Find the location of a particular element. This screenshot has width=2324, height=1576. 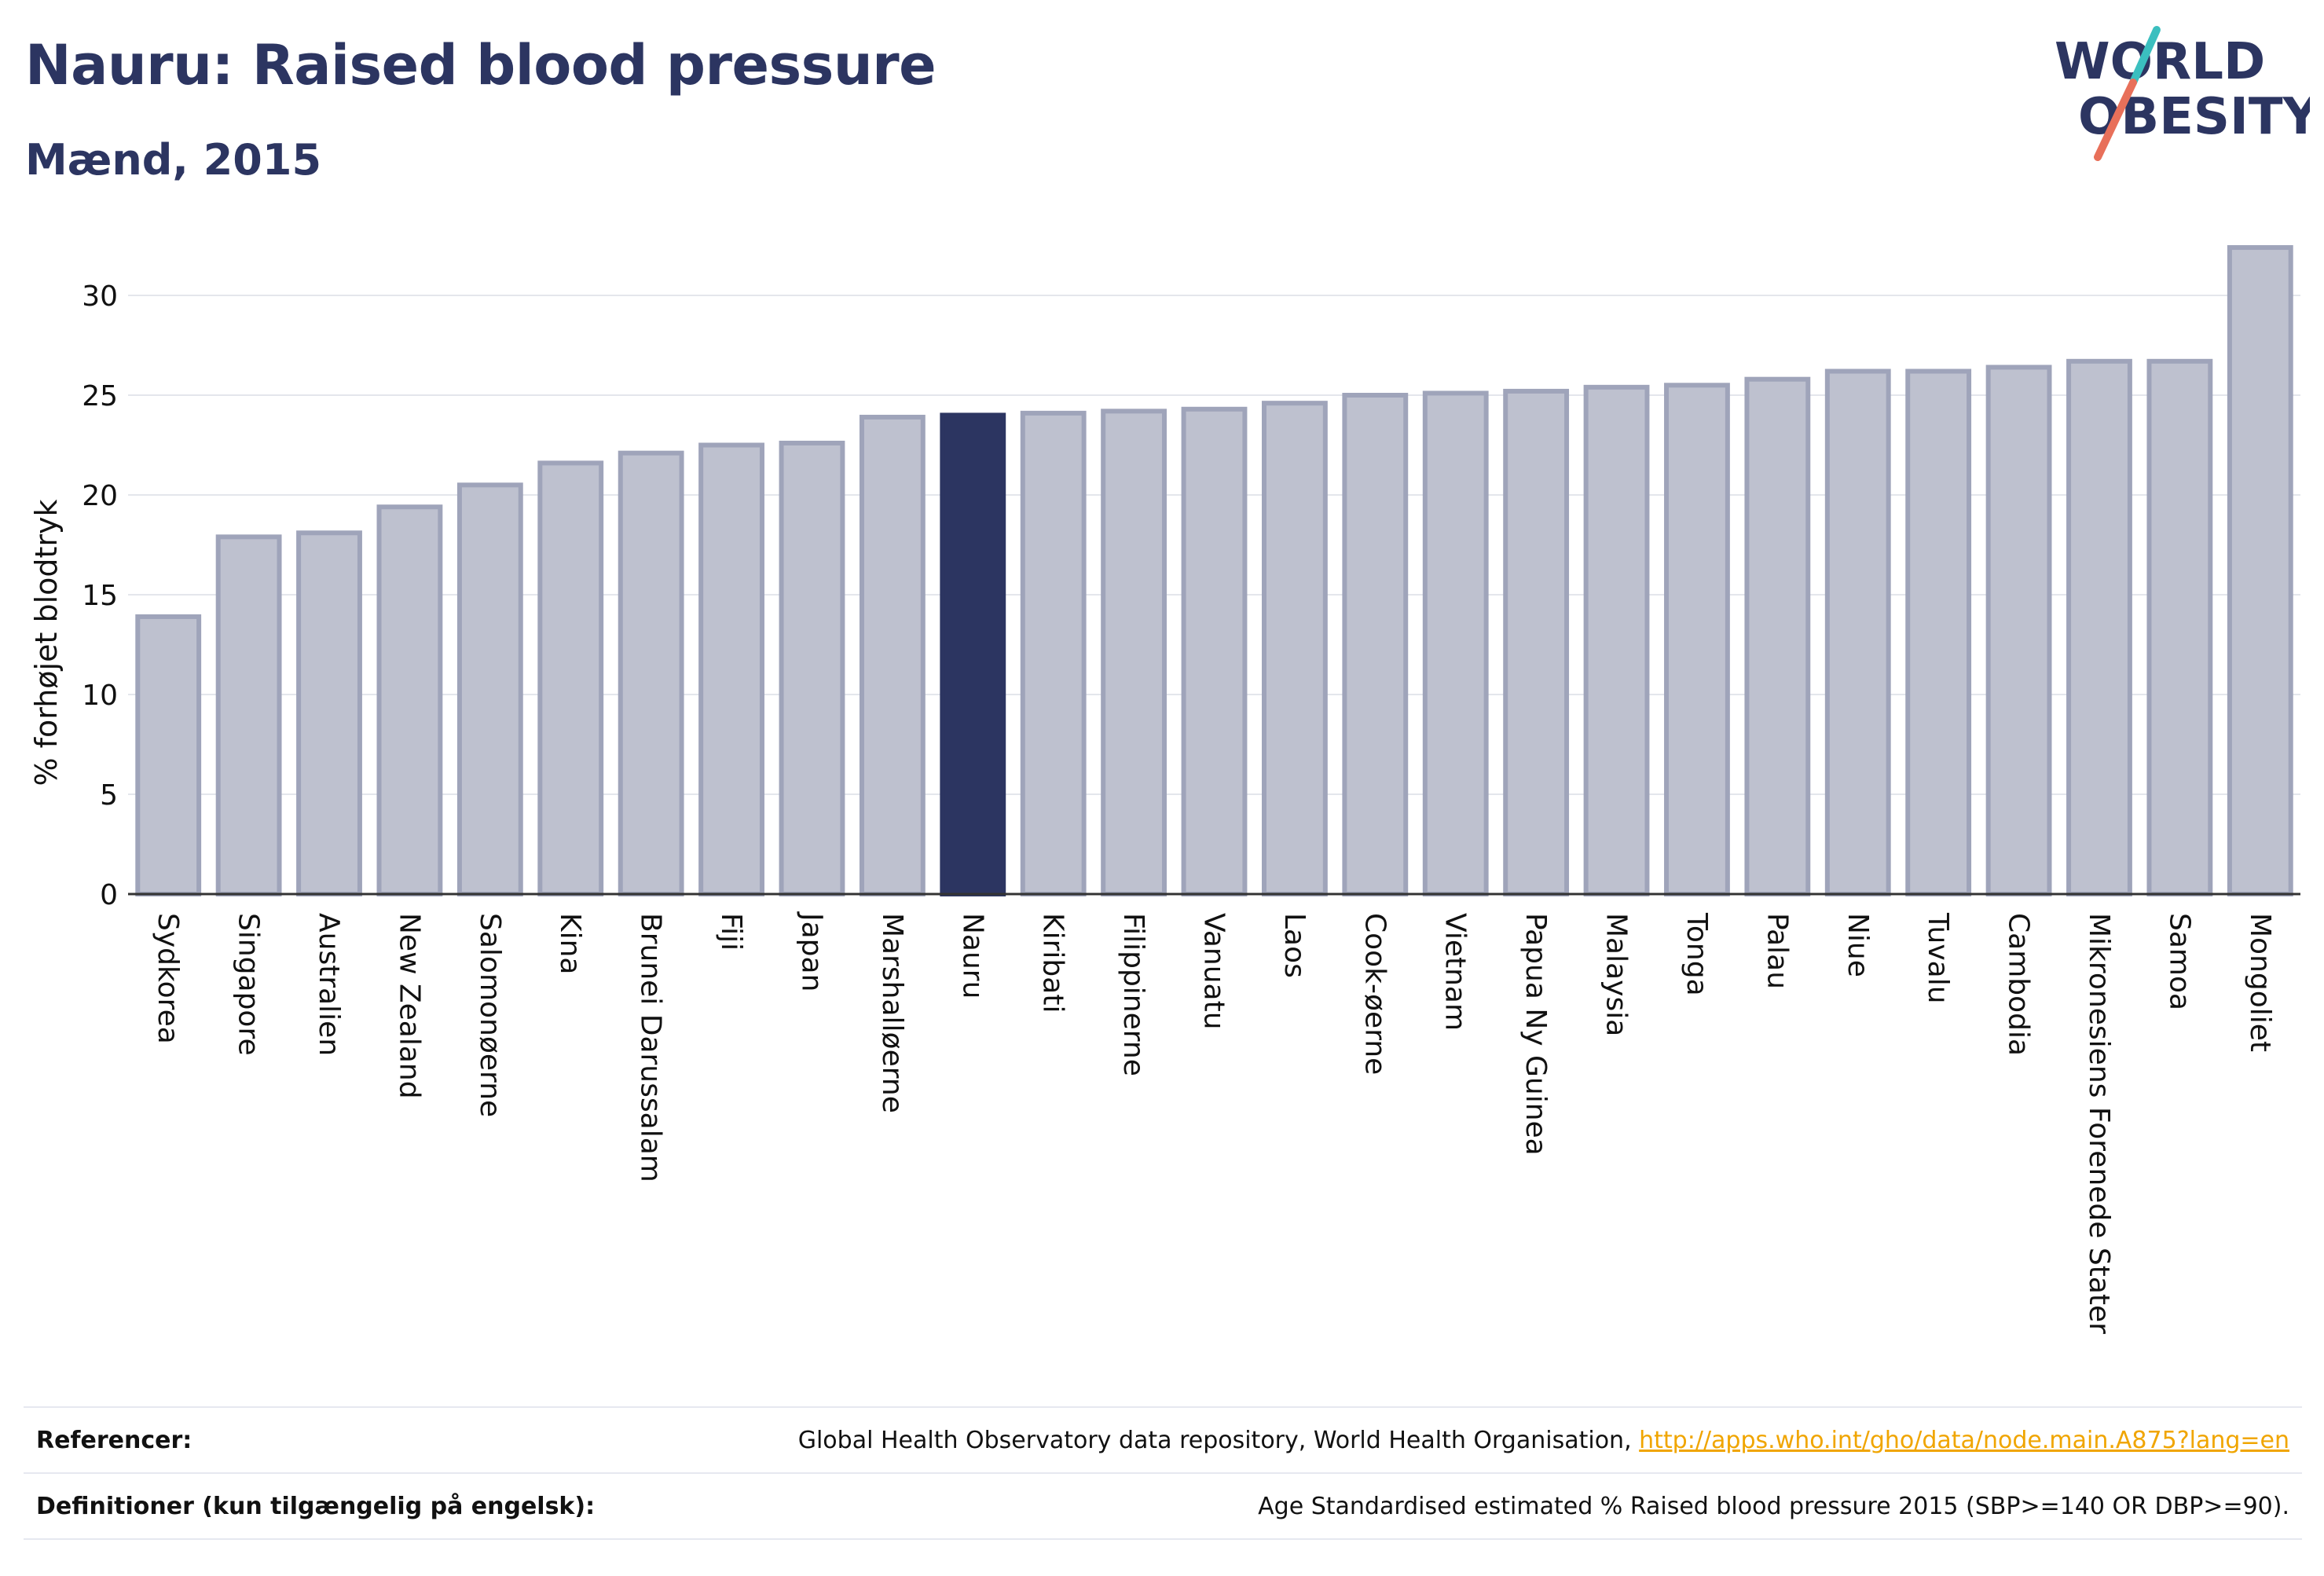

bar-papua-ny-guinea is located at coordinates (1536, 642).